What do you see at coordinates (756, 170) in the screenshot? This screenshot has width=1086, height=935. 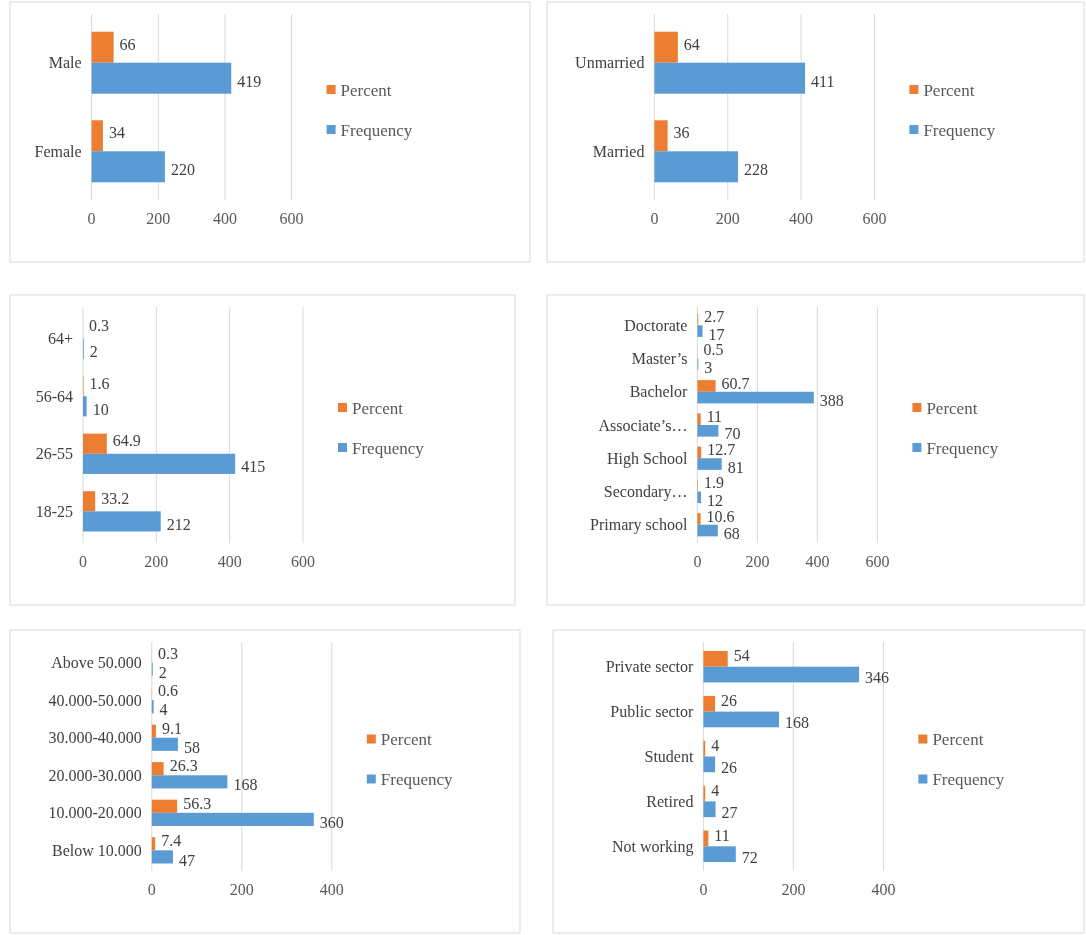 I see `data-label: 228` at bounding box center [756, 170].